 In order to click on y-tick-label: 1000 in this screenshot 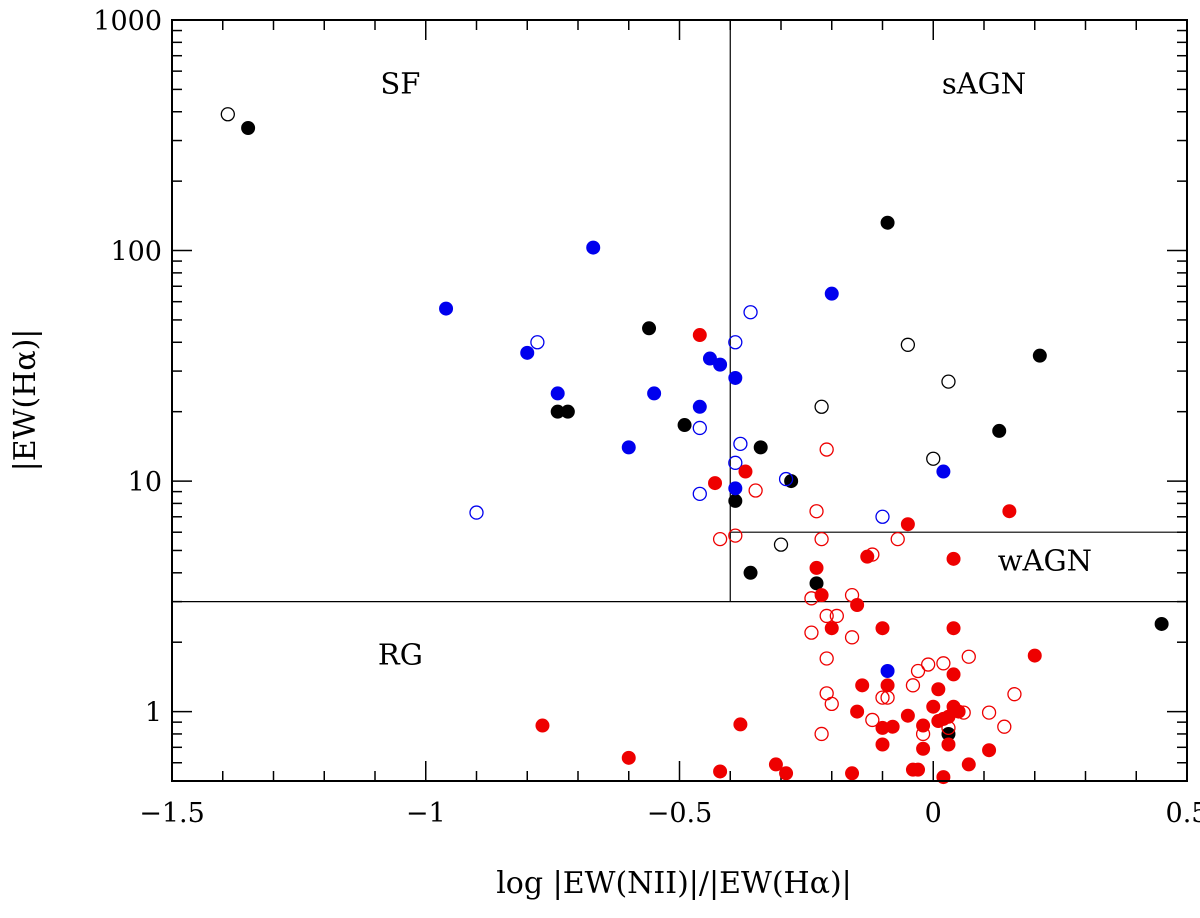, I will do `click(127, 21)`.